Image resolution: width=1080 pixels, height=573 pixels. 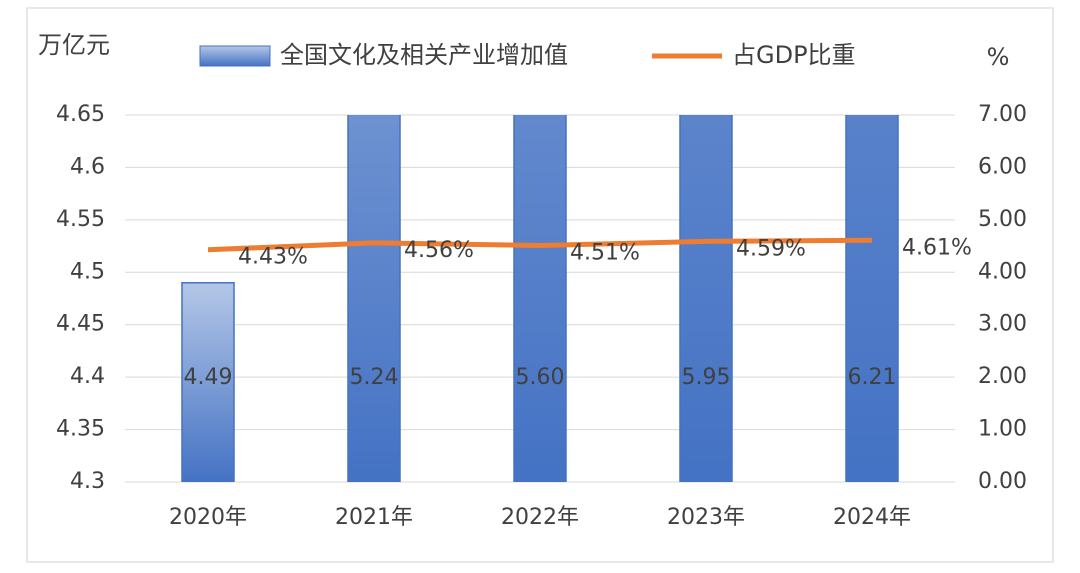 What do you see at coordinates (540, 517) in the screenshot?
I see `x-tick-label: 2022年` at bounding box center [540, 517].